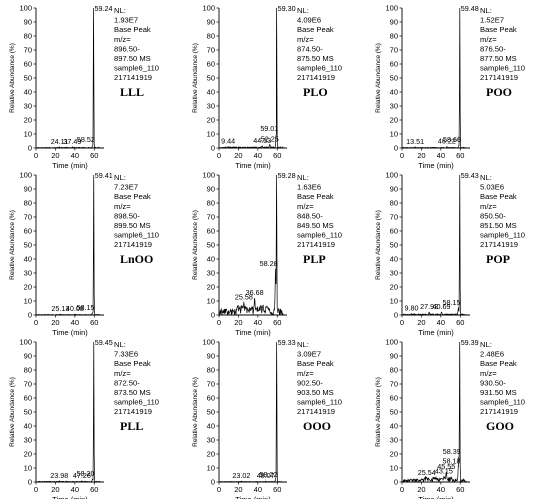 The width and height of the screenshot is (550, 499). Describe the element at coordinates (446, 466) in the screenshot. I see `peak-label: 45.55` at that location.